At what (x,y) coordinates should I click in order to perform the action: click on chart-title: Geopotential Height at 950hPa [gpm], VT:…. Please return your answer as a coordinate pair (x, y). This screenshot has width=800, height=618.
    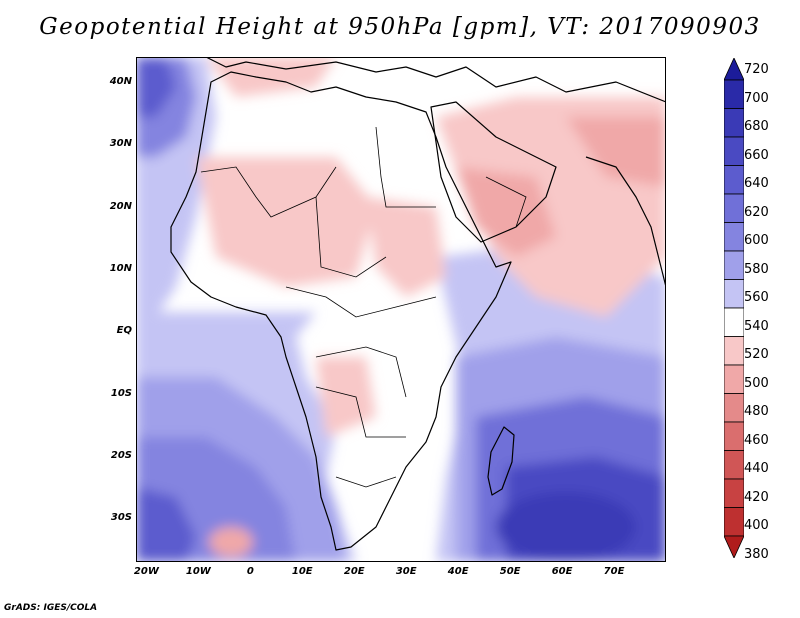
    Looking at the image, I should click on (400, 27).